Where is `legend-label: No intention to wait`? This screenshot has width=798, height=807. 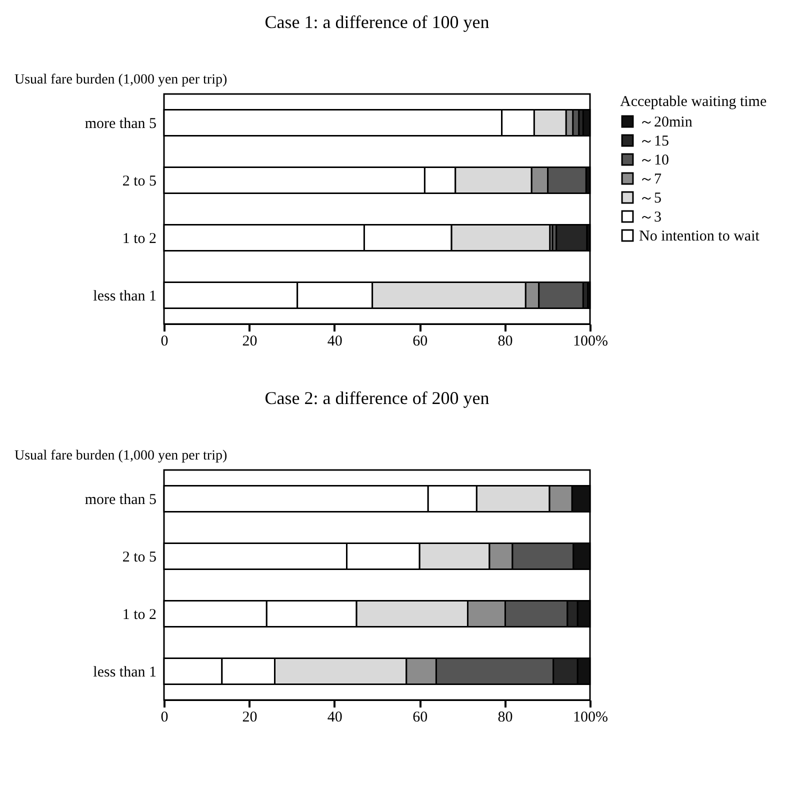
legend-label: No intention to wait is located at coordinates (699, 236).